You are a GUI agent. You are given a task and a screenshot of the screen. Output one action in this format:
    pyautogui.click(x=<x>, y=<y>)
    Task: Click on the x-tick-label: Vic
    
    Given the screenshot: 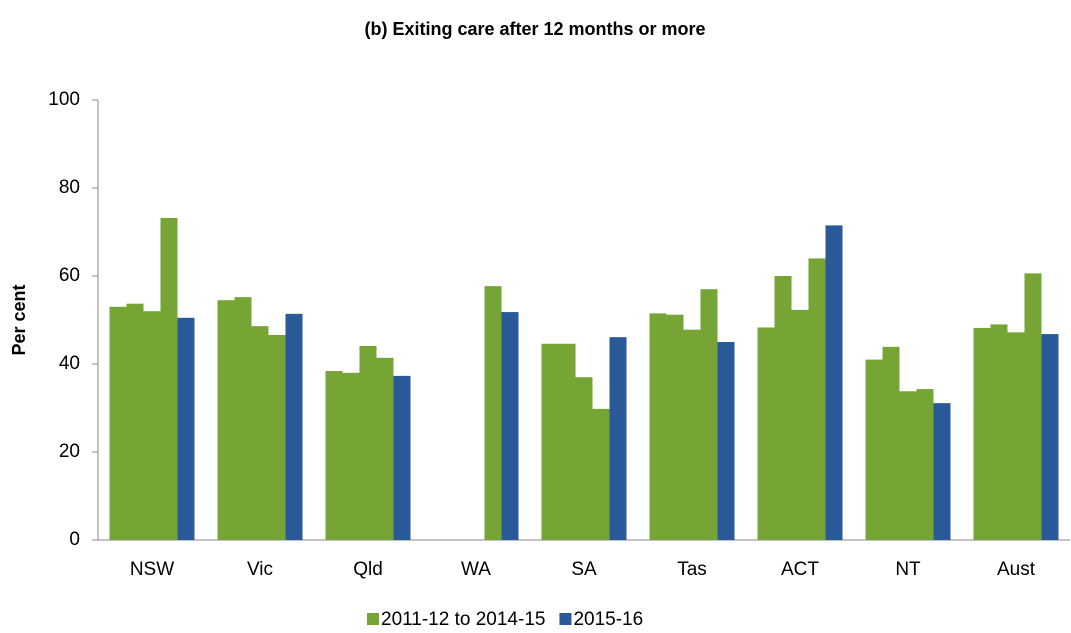 What is the action you would take?
    pyautogui.click(x=260, y=569)
    